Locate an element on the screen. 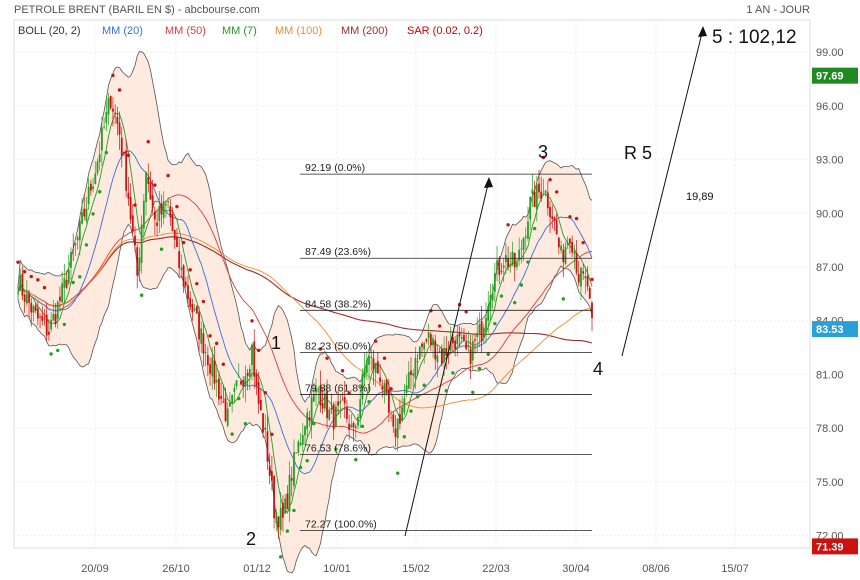  x-tick-label: 20/09 is located at coordinates (95, 569).